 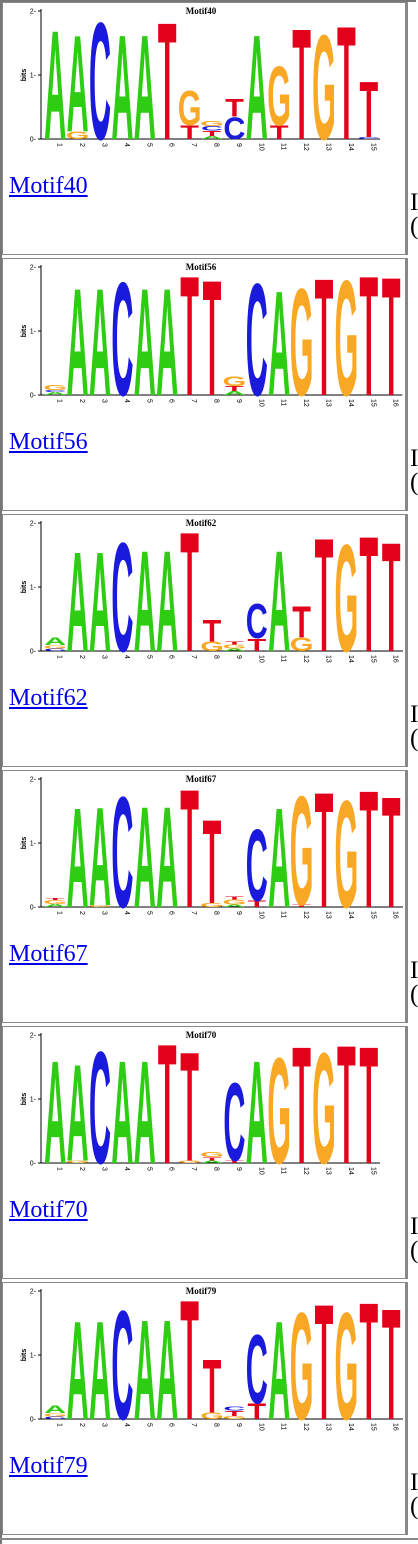 What do you see at coordinates (395, 659) in the screenshot?
I see `position-label: 16` at bounding box center [395, 659].